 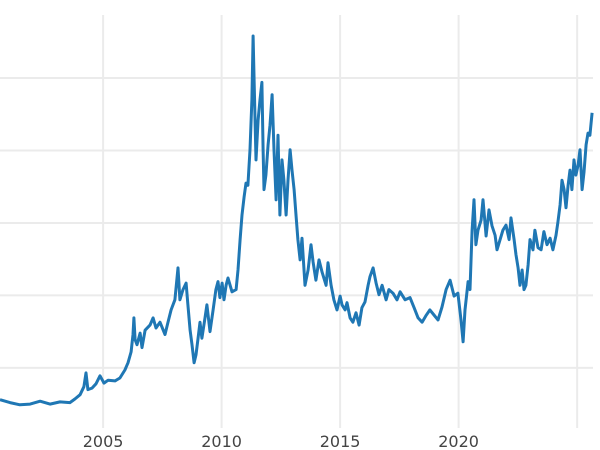 I want to click on x-tick-label: 2015, so click(x=340, y=441).